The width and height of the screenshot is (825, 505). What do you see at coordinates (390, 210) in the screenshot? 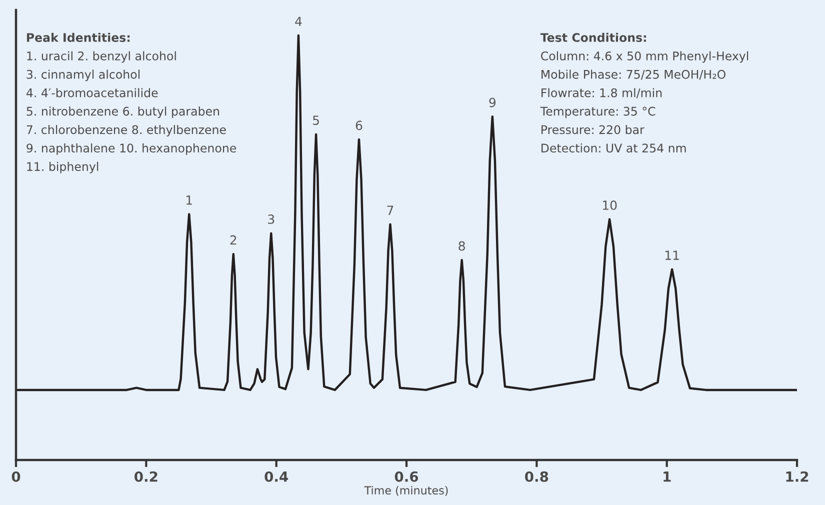
I see `annotation: 7` at bounding box center [390, 210].